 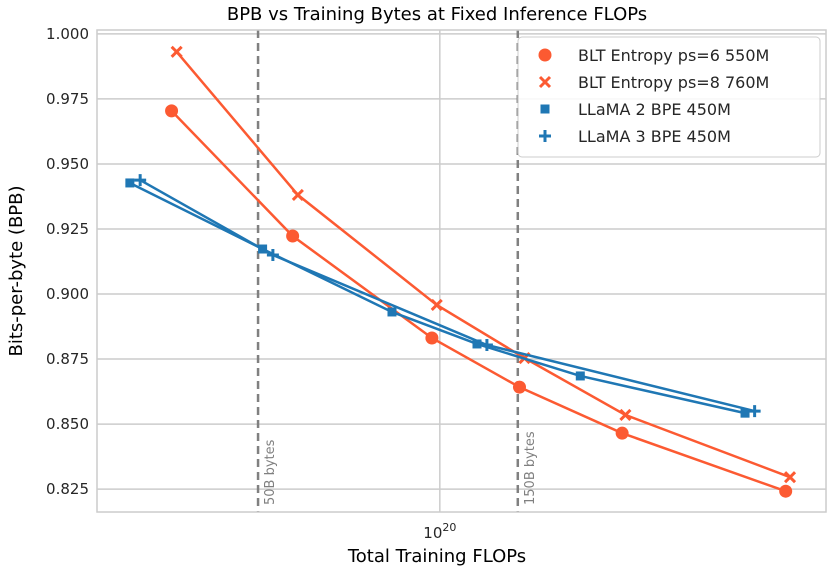 I want to click on y-tick-label: 0.875, so click(x=67, y=359).